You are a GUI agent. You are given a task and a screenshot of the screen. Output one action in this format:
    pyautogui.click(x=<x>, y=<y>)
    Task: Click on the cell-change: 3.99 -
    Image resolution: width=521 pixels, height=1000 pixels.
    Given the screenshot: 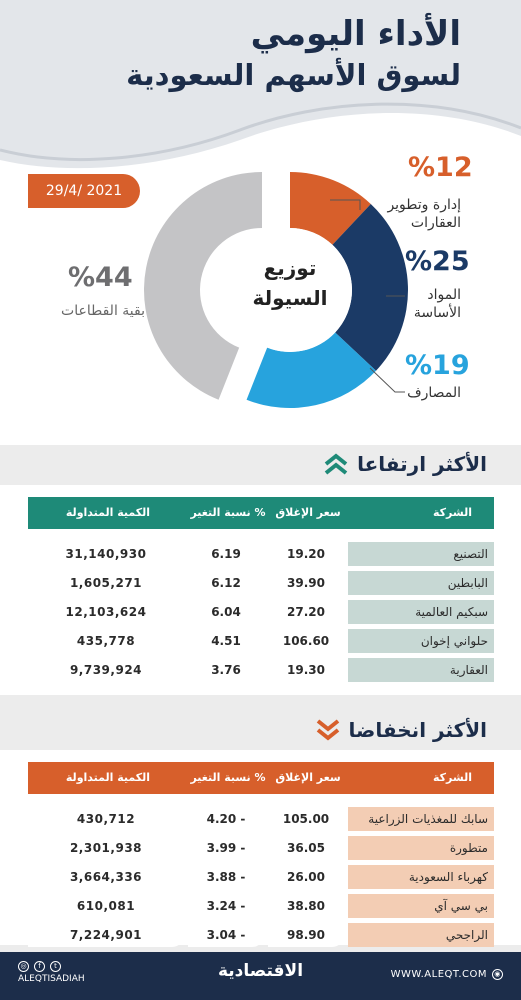 What is the action you would take?
    pyautogui.click(x=226, y=848)
    